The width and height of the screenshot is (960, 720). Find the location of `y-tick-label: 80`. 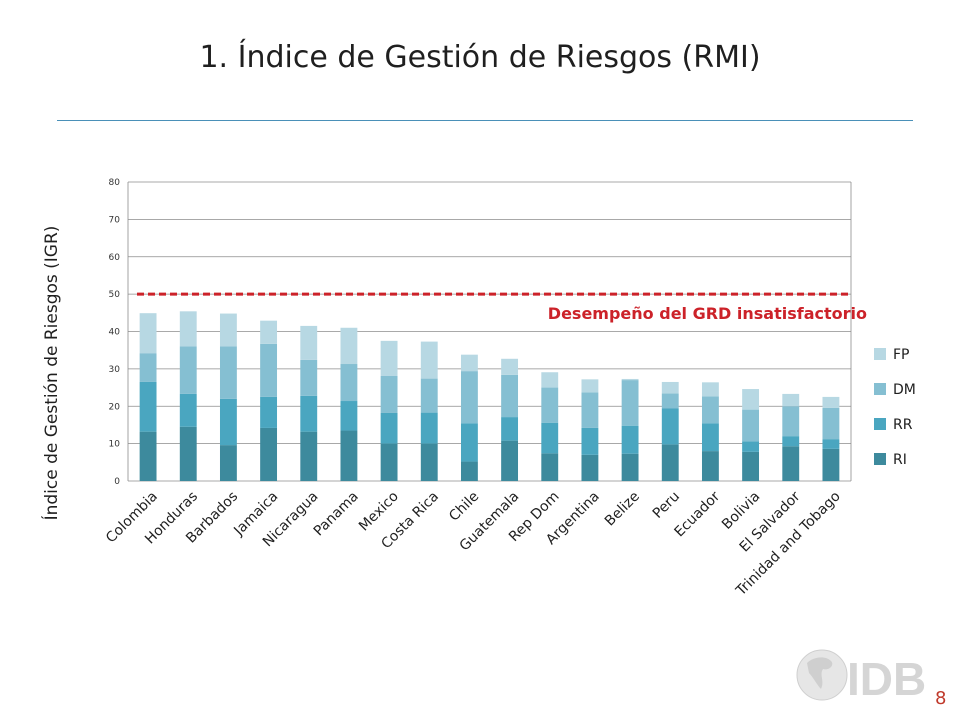

y-tick-label: 80 is located at coordinates (115, 183).